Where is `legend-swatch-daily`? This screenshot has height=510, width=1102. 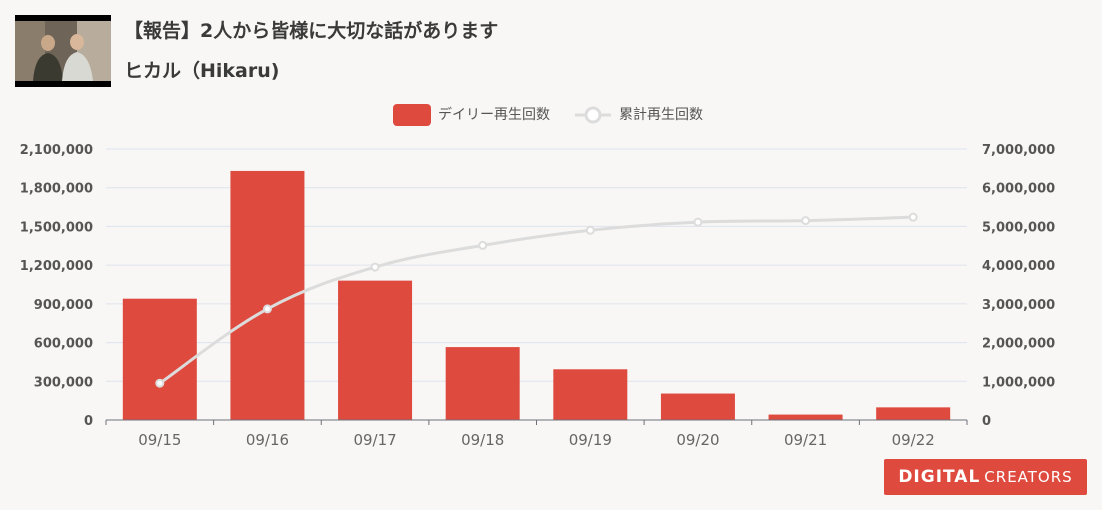 legend-swatch-daily is located at coordinates (412, 115).